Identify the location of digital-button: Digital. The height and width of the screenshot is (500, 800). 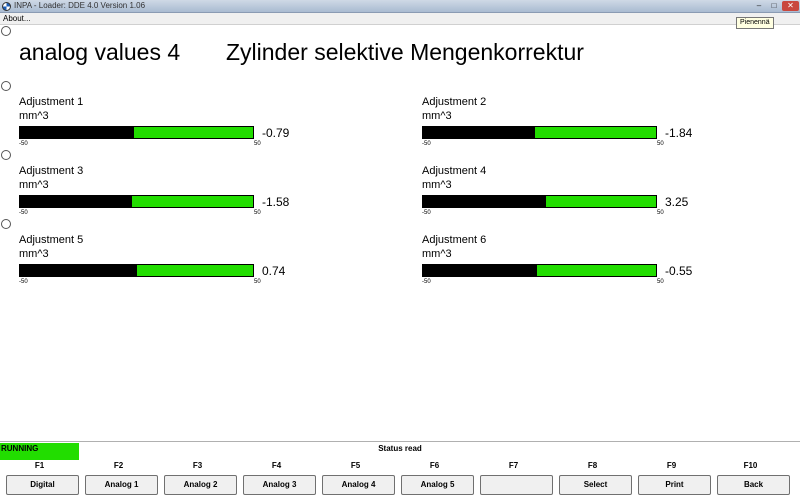
(42, 485).